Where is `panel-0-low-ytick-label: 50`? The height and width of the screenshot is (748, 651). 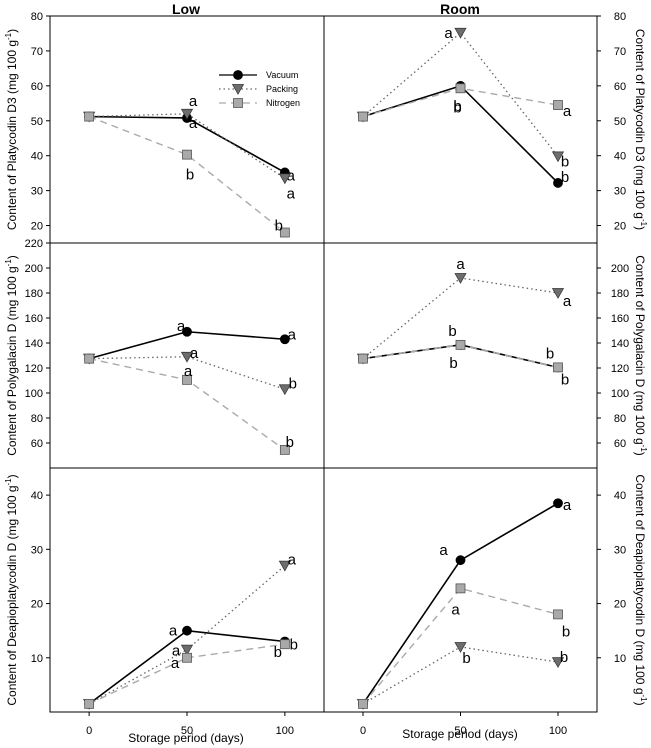 panel-0-low-ytick-label: 50 is located at coordinates (37, 122).